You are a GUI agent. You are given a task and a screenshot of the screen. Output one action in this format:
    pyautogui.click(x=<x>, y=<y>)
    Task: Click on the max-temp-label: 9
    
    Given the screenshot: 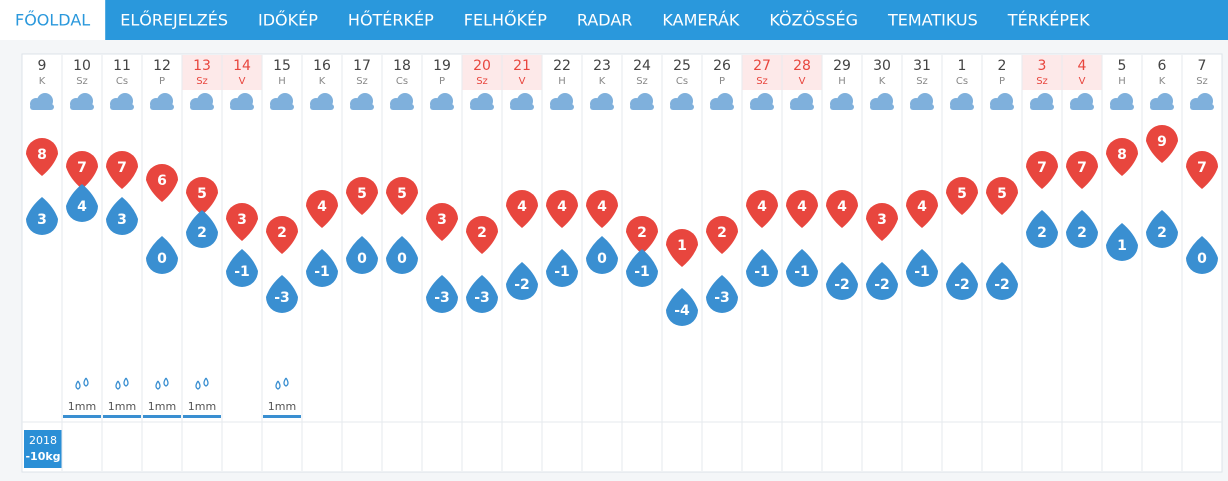 What is the action you would take?
    pyautogui.click(x=1162, y=142)
    